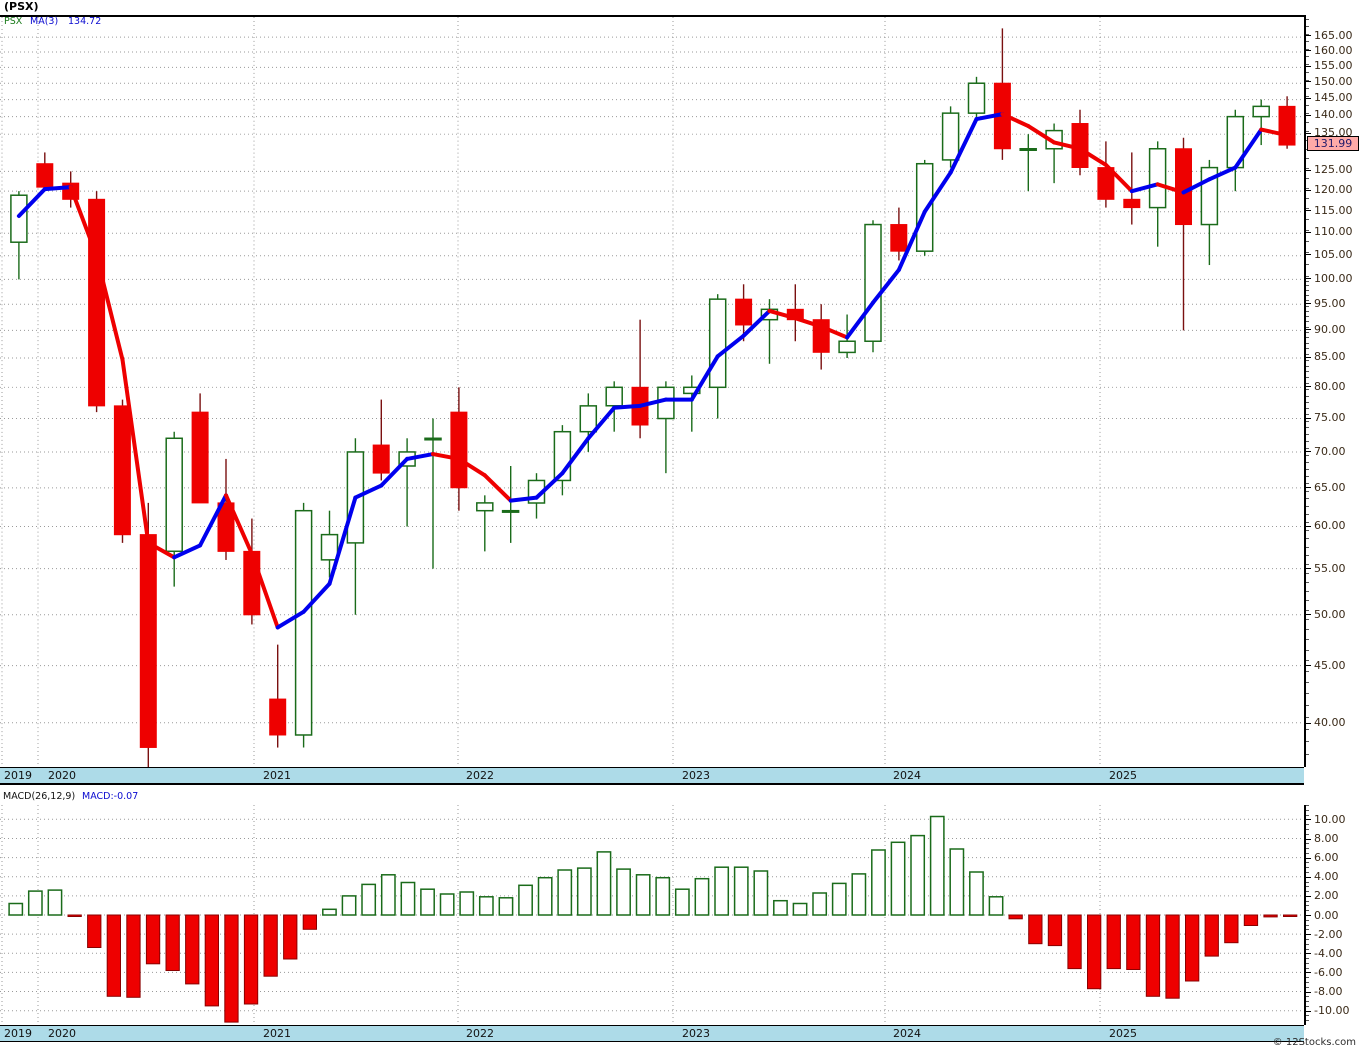 This screenshot has height=1056, width=1360. What do you see at coordinates (480, 1033) in the screenshot?
I see `x-axis-year-label: 2022` at bounding box center [480, 1033].